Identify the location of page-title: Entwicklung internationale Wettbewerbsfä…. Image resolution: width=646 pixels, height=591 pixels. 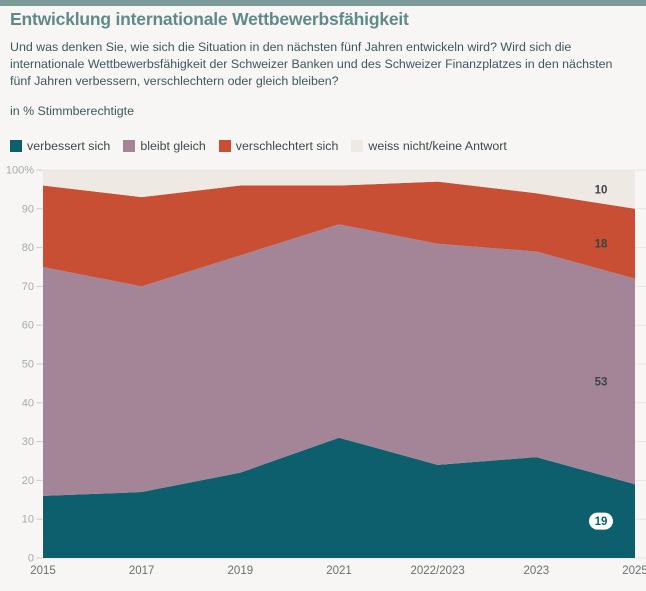
(209, 19).